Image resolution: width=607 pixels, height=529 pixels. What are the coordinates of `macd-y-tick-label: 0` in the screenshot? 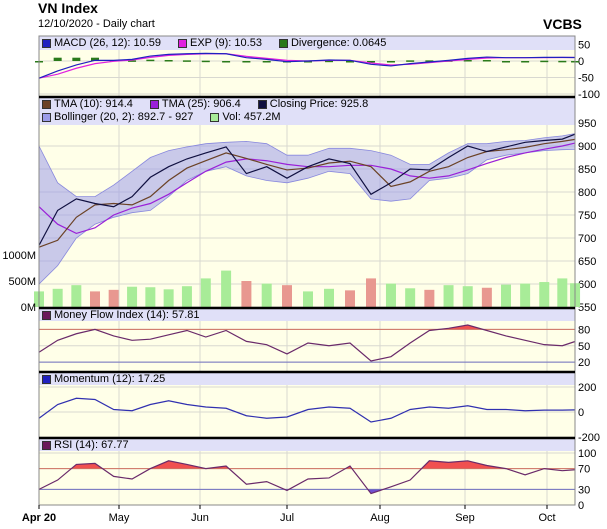 It's located at (581, 62).